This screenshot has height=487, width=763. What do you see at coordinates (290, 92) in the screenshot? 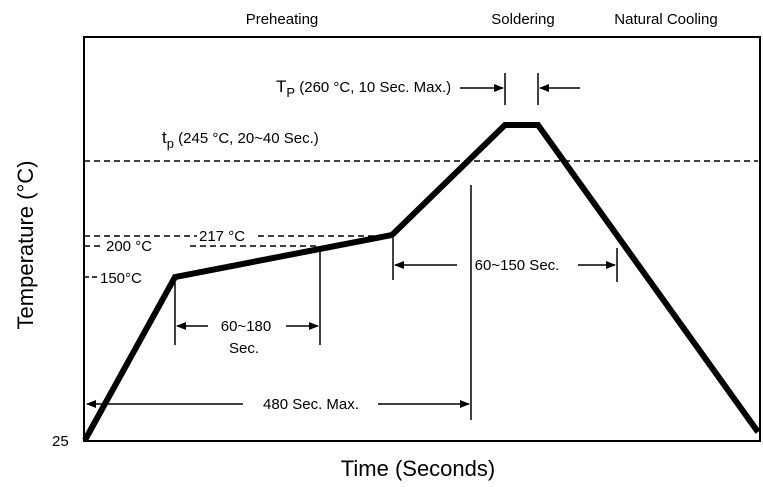
I see `tp-peak-sub: P` at bounding box center [290, 92].